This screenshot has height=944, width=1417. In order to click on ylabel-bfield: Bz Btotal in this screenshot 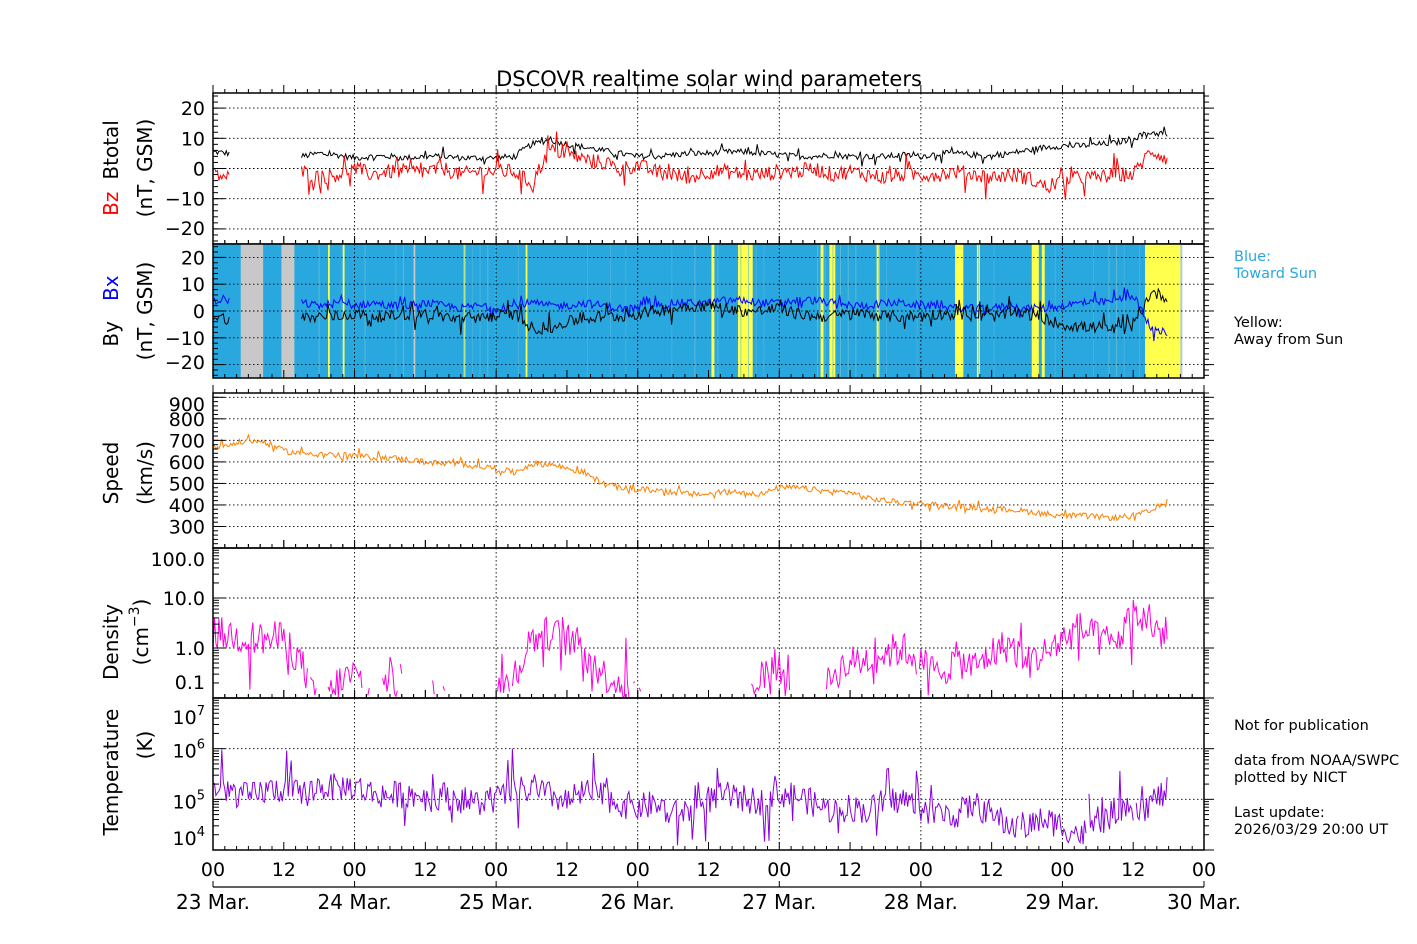, I will do `click(111, 168)`.